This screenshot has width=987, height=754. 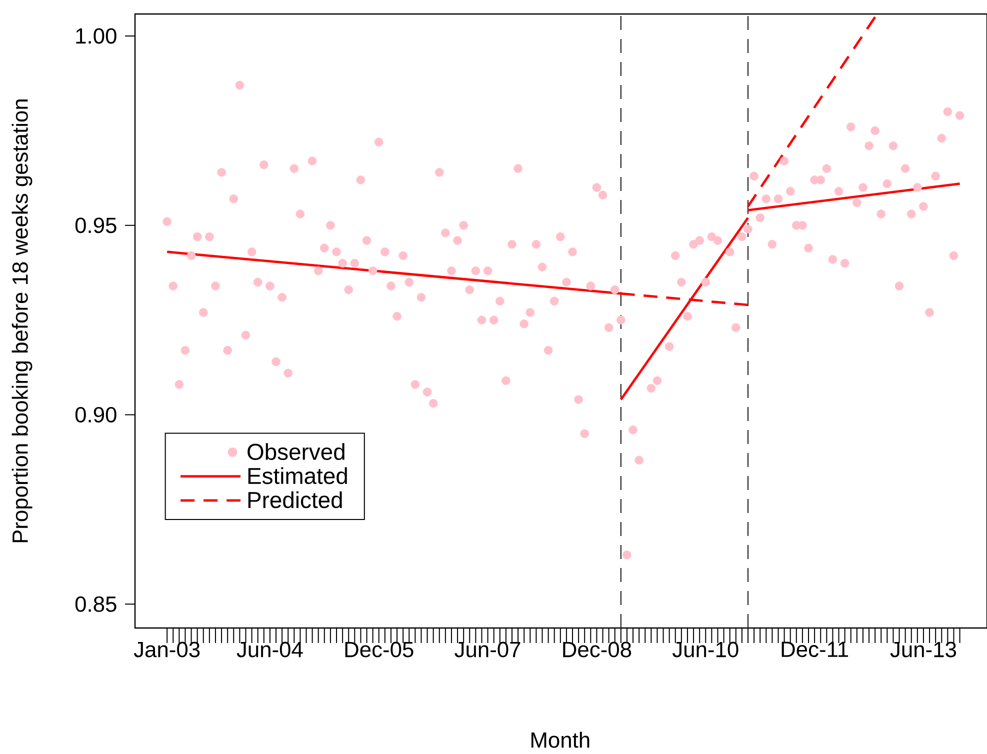 What do you see at coordinates (560, 740) in the screenshot?
I see `x-axis-title: Month` at bounding box center [560, 740].